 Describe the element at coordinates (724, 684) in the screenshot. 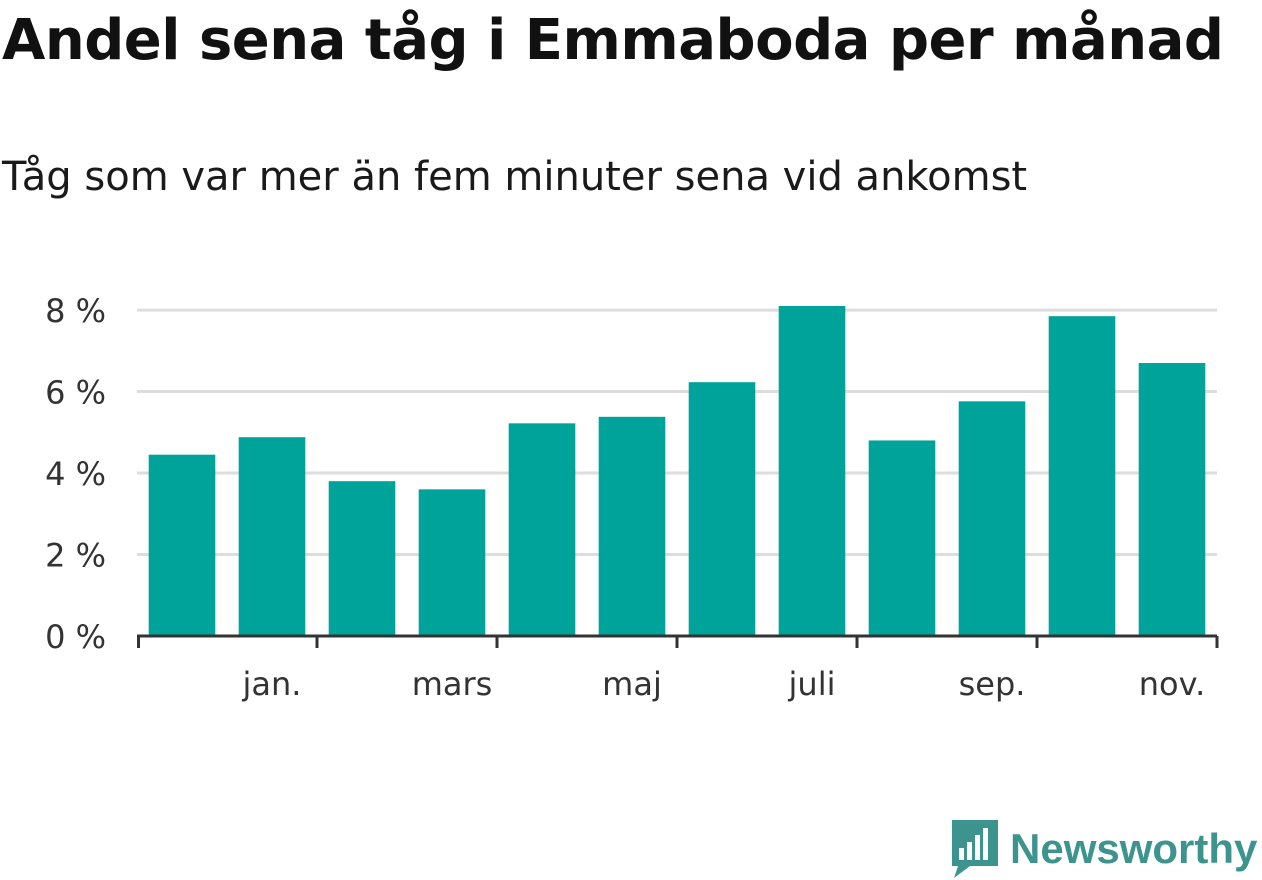

I see `x-tick-labels: jan. mars maj juli sep. nov.` at that location.